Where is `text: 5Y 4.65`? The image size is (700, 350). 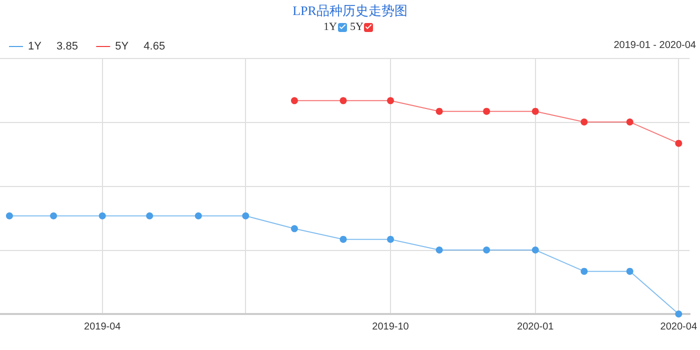
text: 5Y 4.65 is located at coordinates (140, 46).